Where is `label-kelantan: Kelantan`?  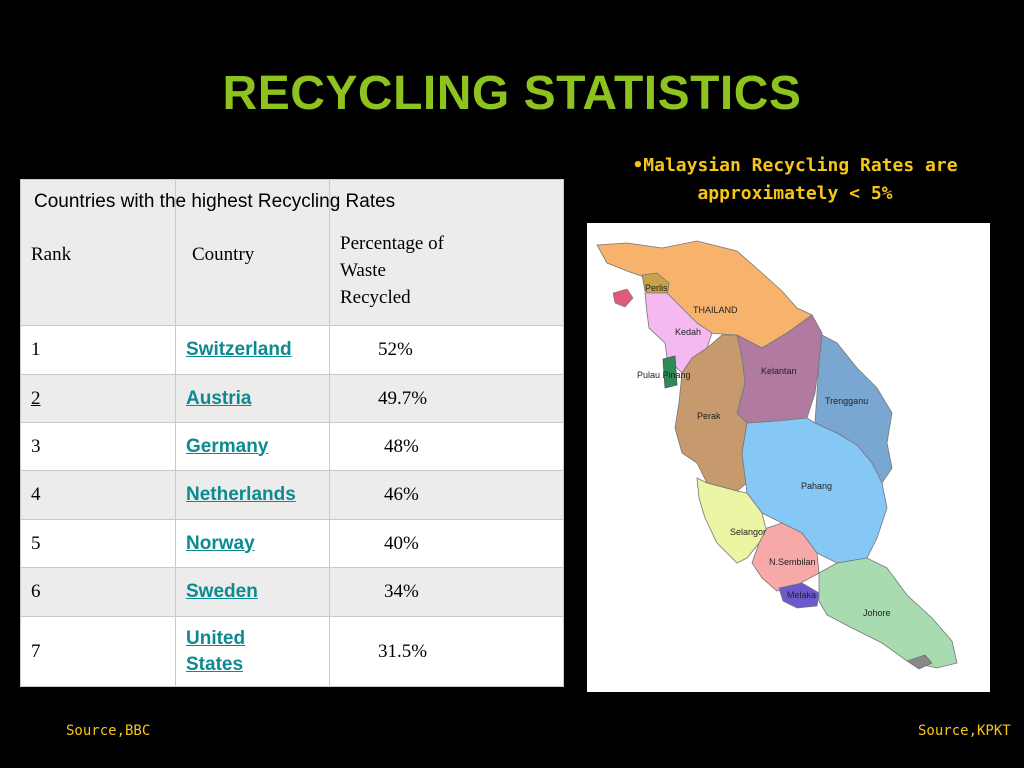
label-kelantan: Kelantan is located at coordinates (779, 371).